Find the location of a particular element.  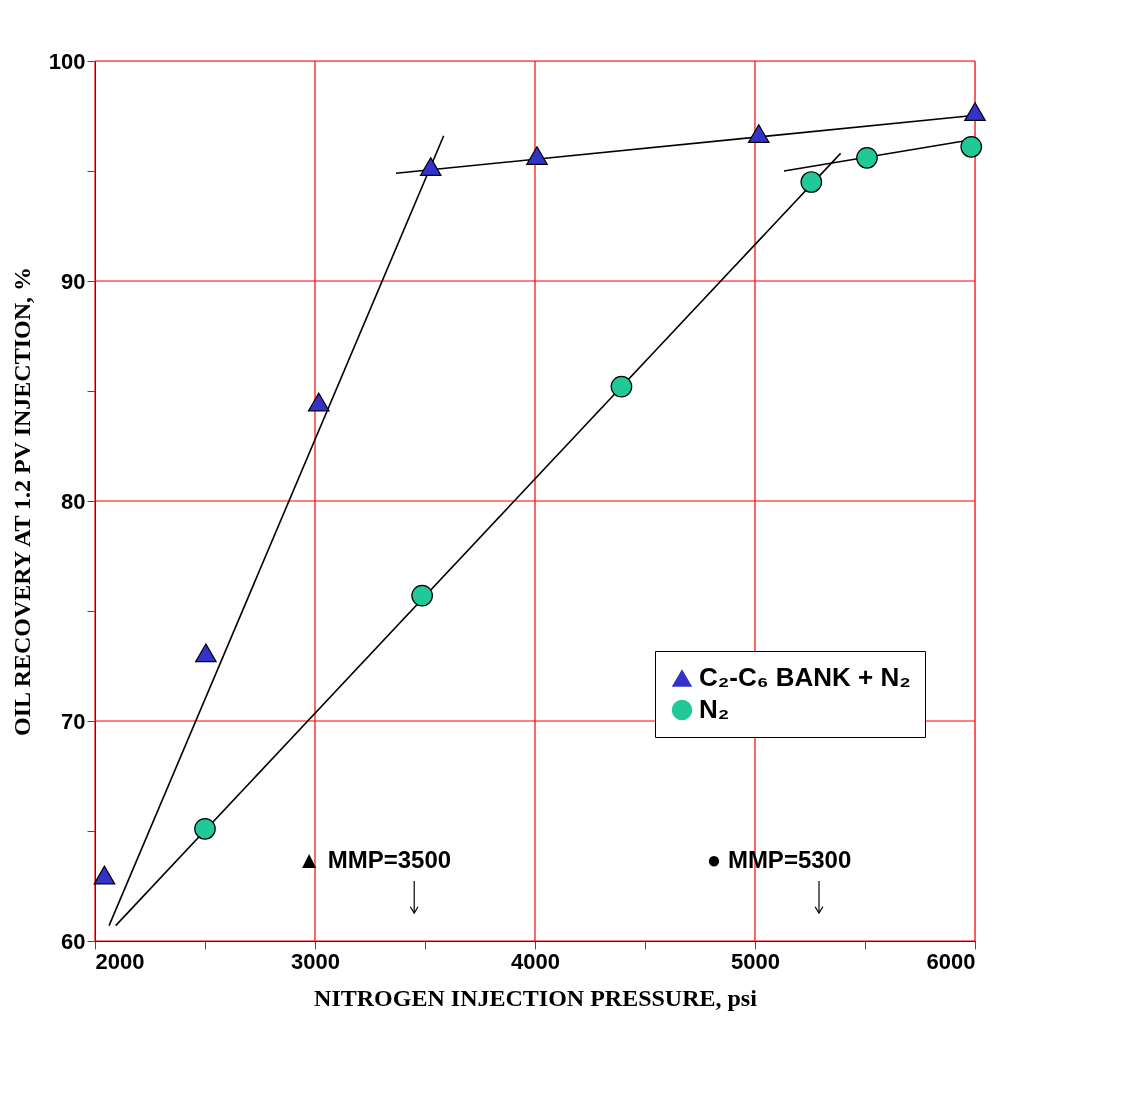

y-axis-title: OIL RECOVERY AT 1.2 PV INJECTION, % is located at coordinates (21, 501).